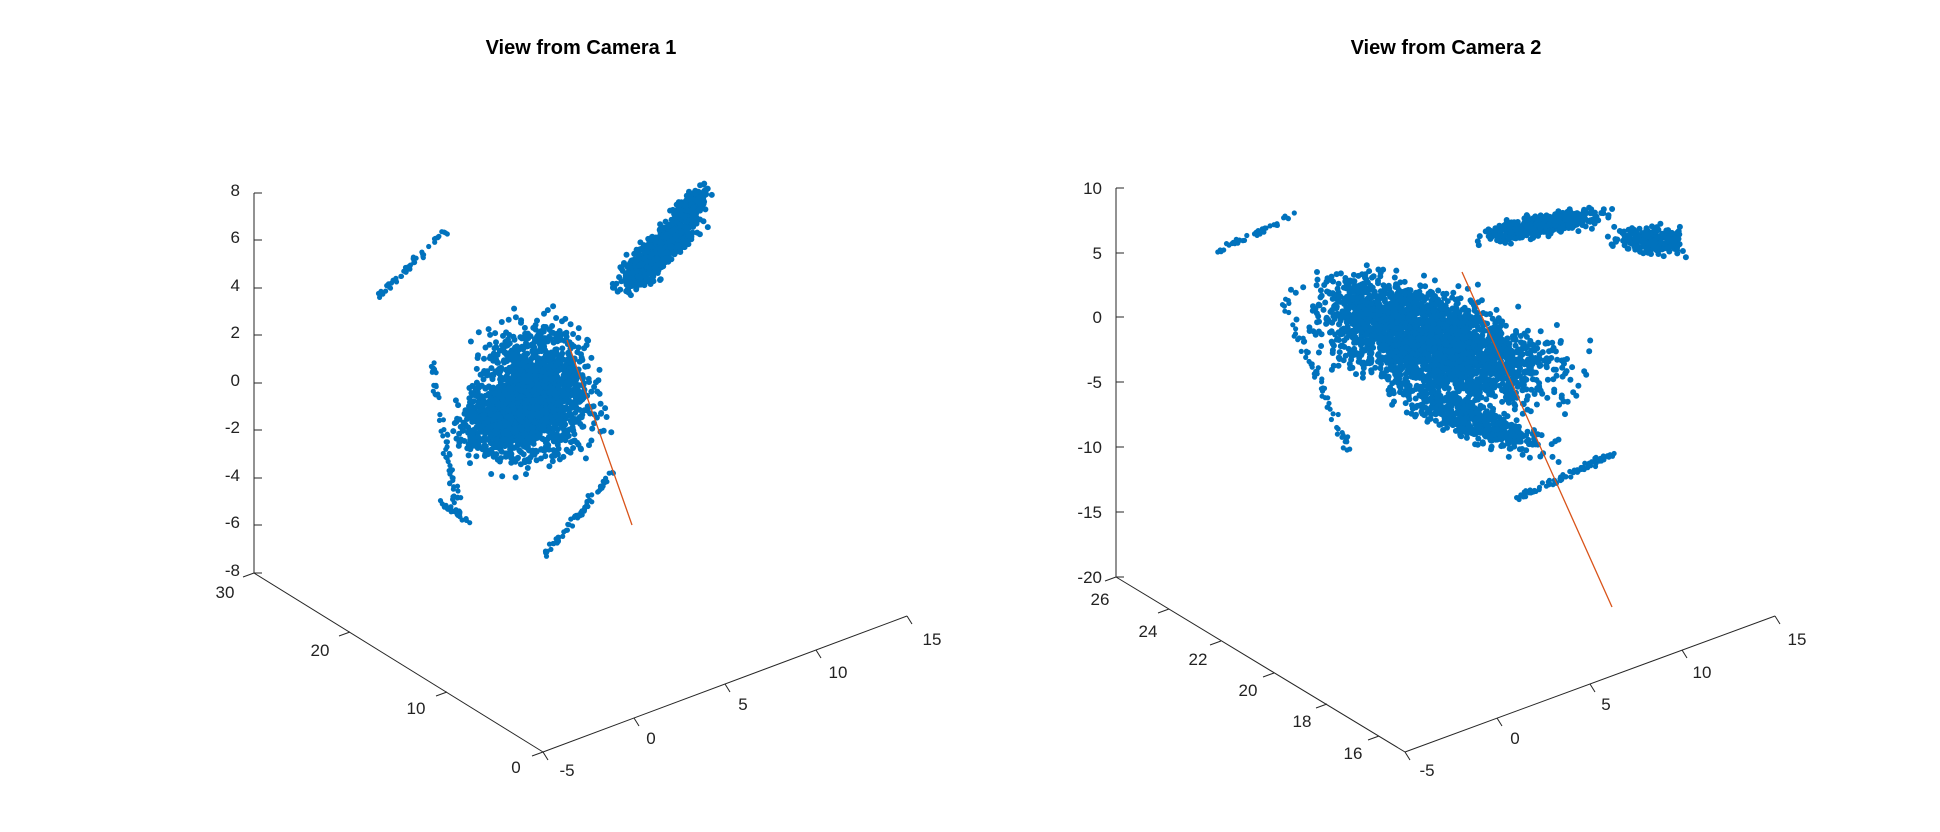 This screenshot has width=1940, height=832. I want to click on x-tick-label: -5, so click(1426, 770).